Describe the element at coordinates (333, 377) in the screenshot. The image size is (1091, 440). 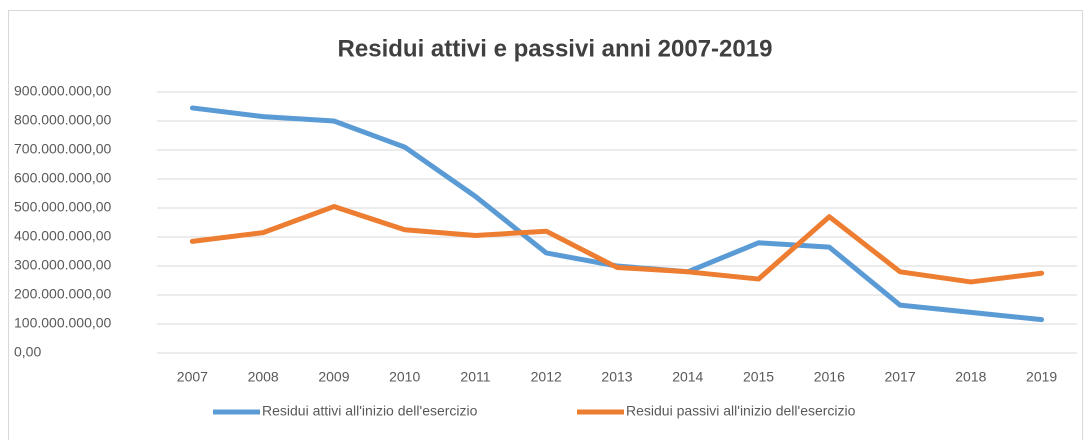
I see `x-tick-label: 2009` at that location.